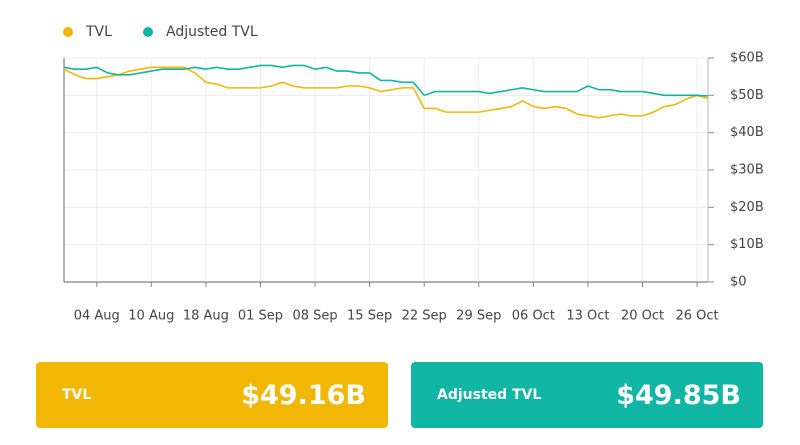 This screenshot has width=800, height=445. I want to click on card-value: $49.85B, so click(678, 395).